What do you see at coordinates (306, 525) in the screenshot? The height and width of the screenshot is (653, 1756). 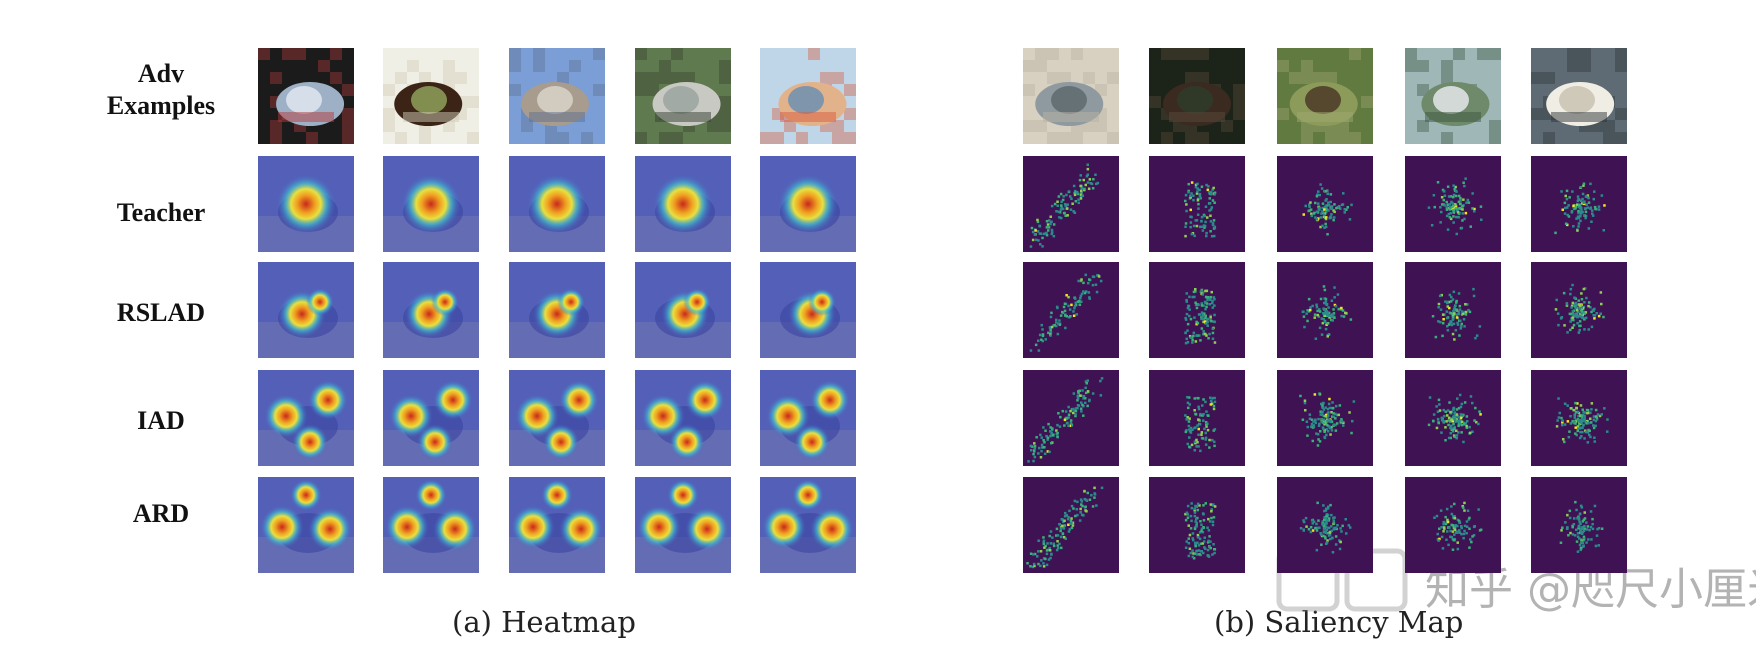 I see `heatmap-tile-ard-airplane` at bounding box center [306, 525].